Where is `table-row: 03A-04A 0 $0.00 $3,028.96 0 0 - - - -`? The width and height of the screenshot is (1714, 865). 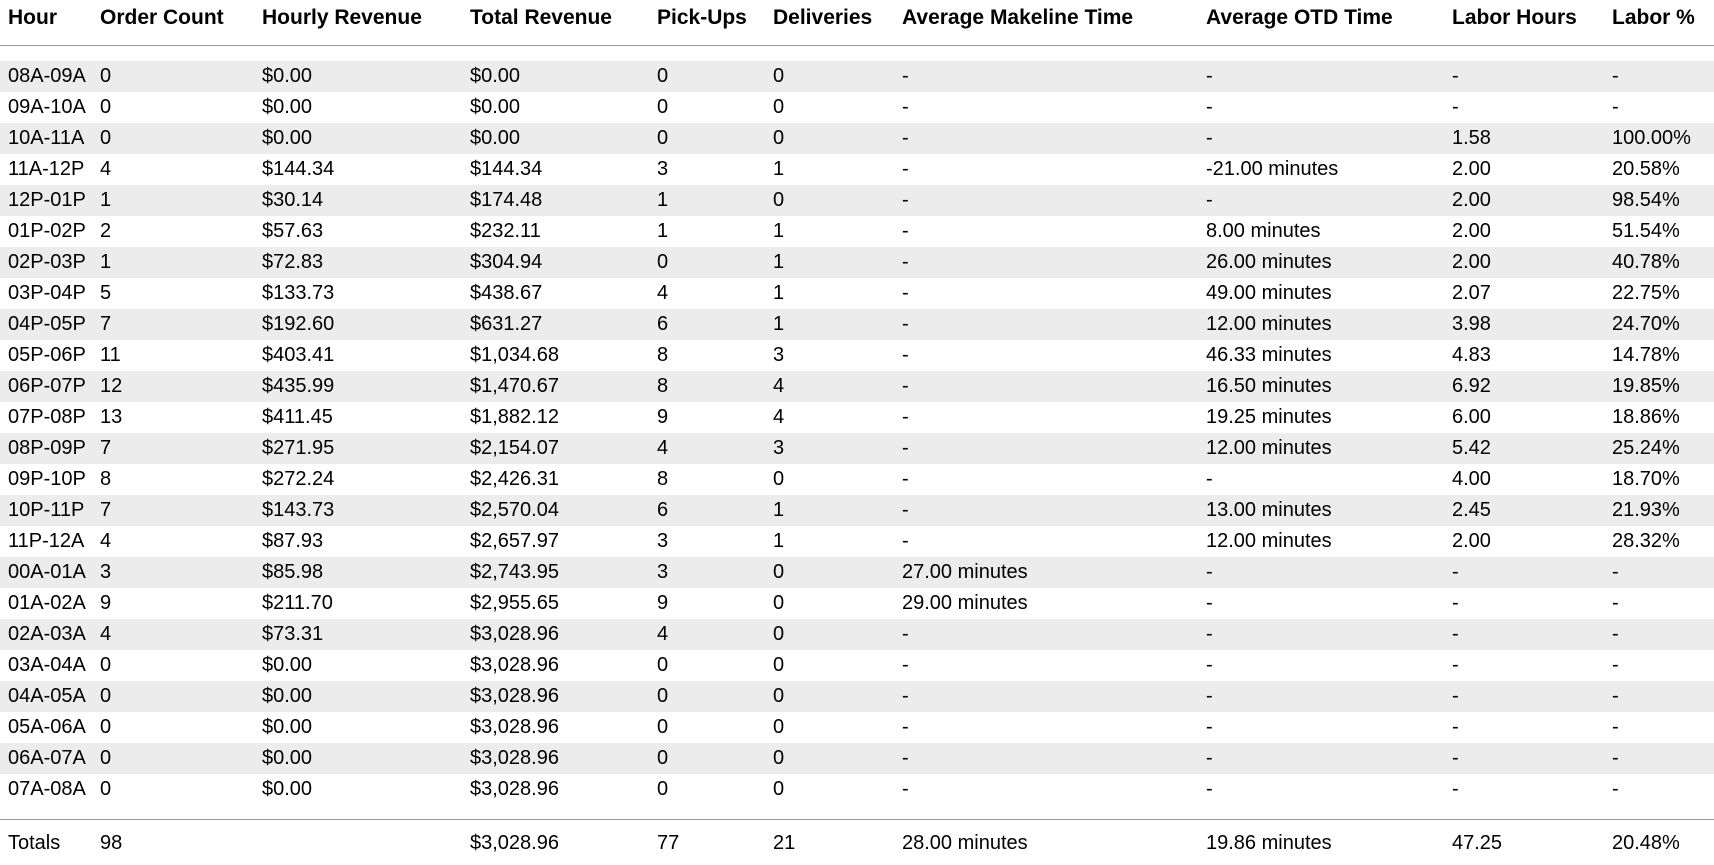 table-row: 03A-04A 0 $0.00 $3,028.96 0 0 - - - - is located at coordinates (857, 665).